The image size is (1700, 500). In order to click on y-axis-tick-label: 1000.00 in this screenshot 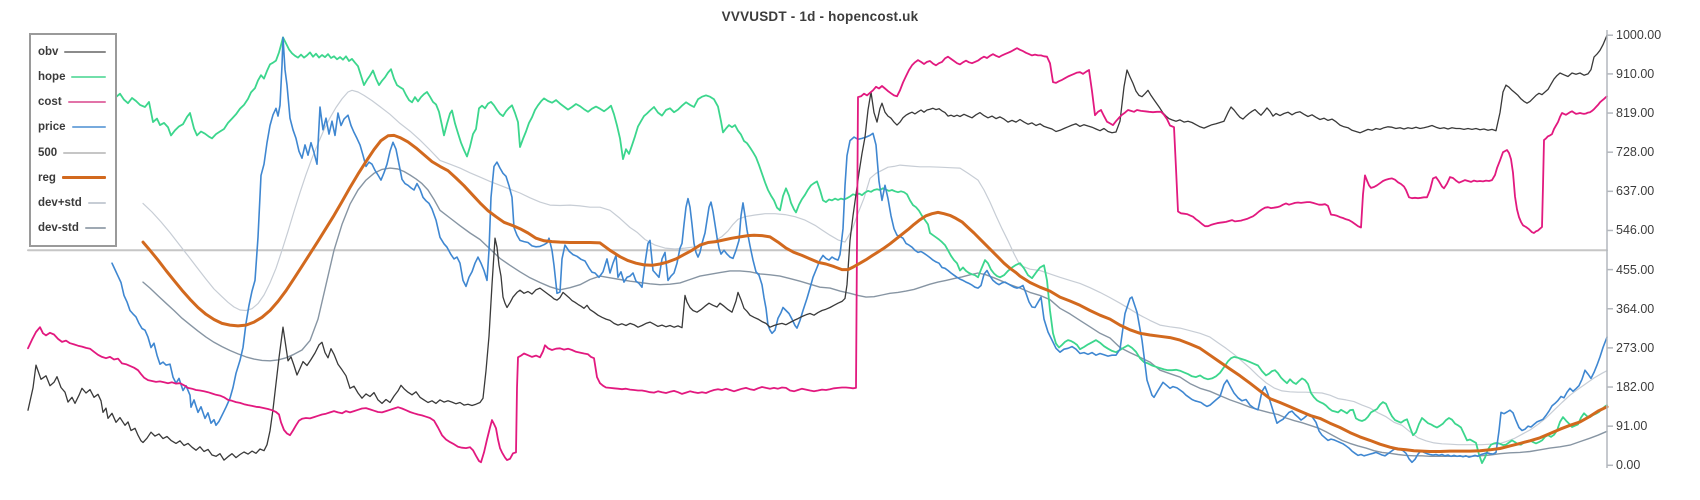, I will do `click(1639, 35)`.